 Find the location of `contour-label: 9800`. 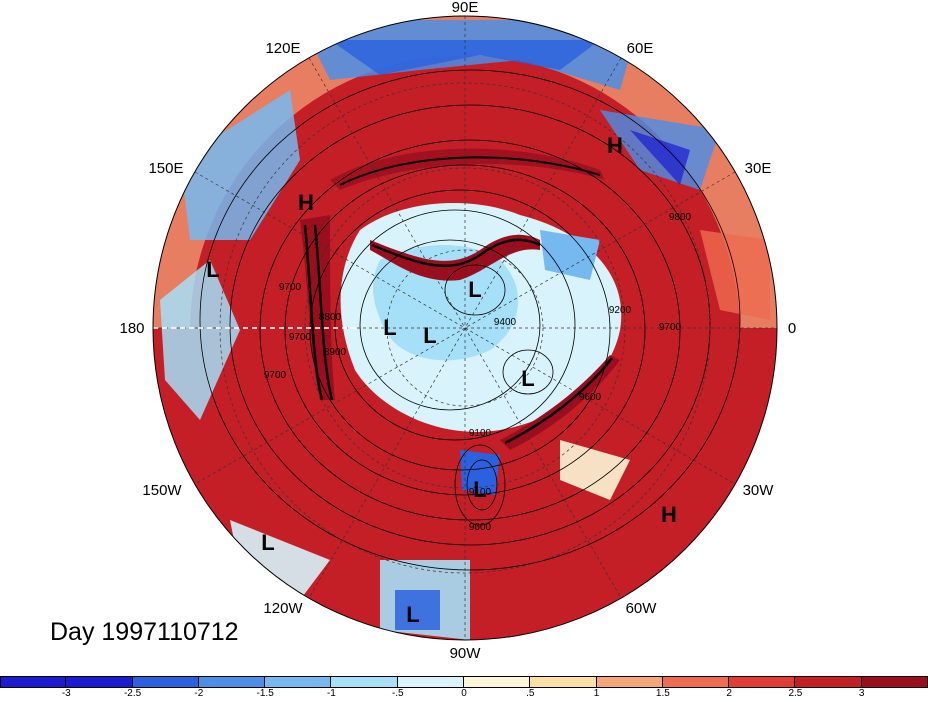

contour-label: 9800 is located at coordinates (680, 217).